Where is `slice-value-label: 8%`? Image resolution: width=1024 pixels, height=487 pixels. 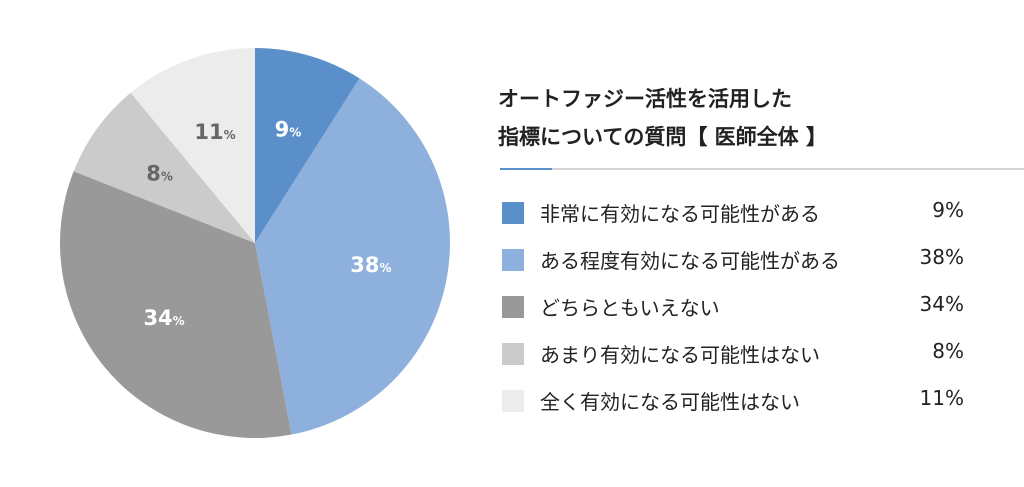 slice-value-label: 8% is located at coordinates (159, 174).